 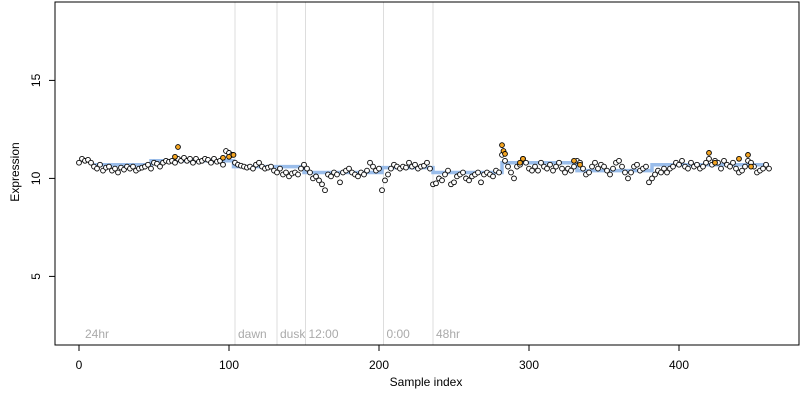 I want to click on y-tick-label: 5, so click(x=36, y=276).